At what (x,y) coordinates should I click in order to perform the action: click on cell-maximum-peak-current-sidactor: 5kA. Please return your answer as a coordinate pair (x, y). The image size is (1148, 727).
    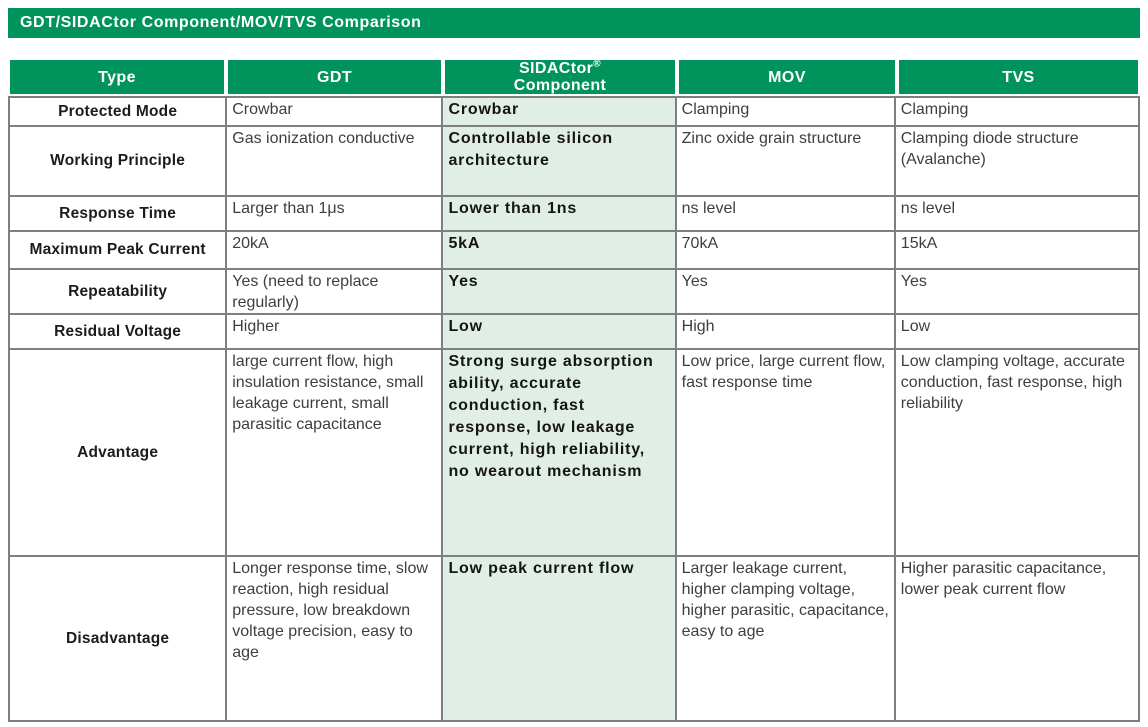
    Looking at the image, I should click on (560, 251).